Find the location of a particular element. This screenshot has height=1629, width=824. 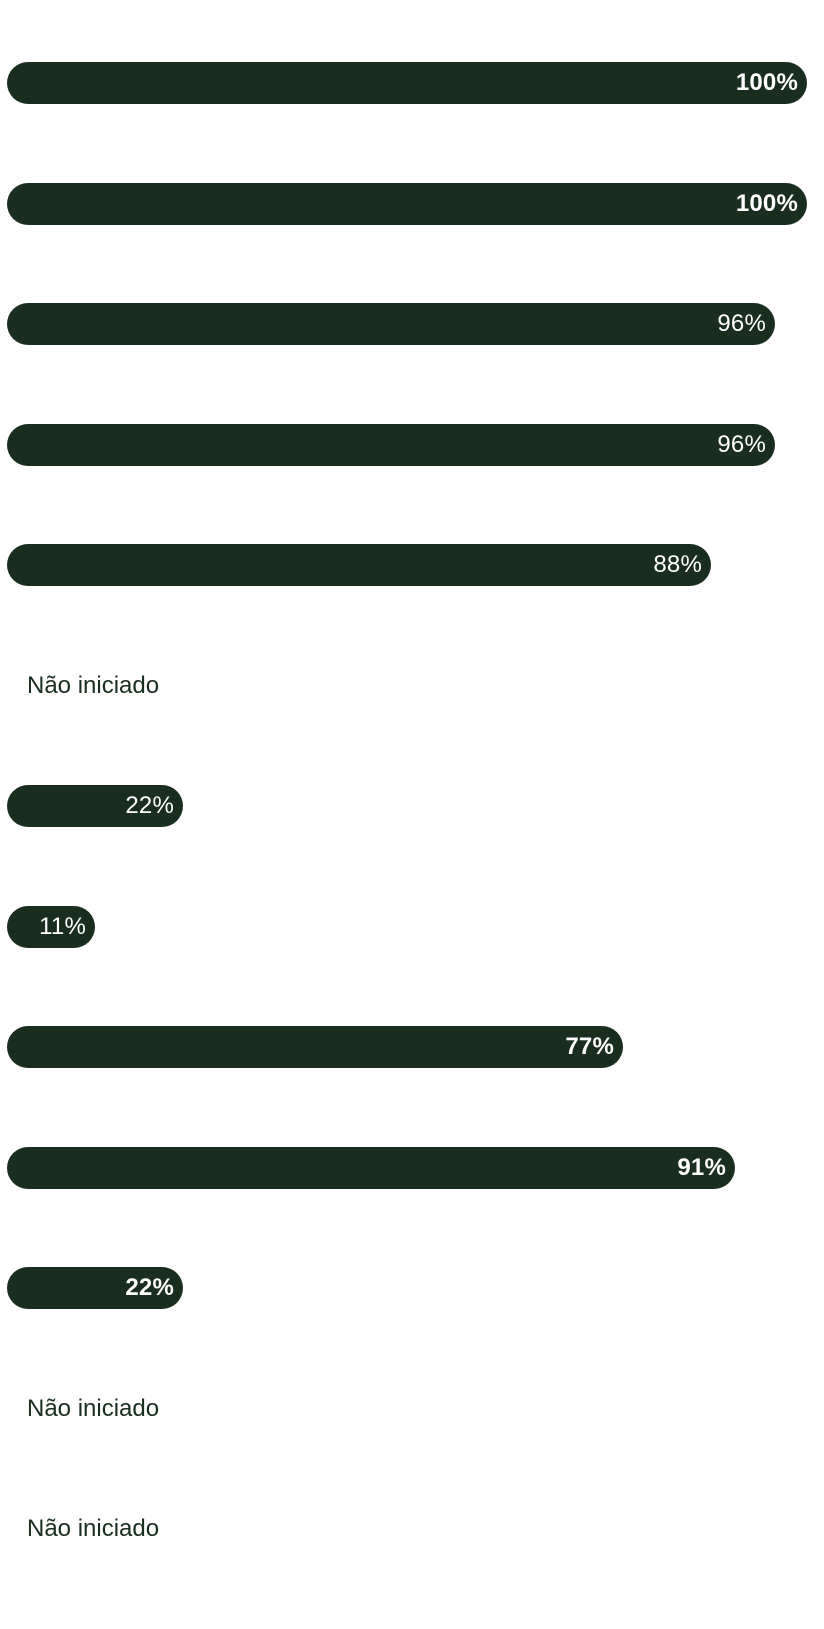

progress-bar: 91% is located at coordinates (371, 1167).